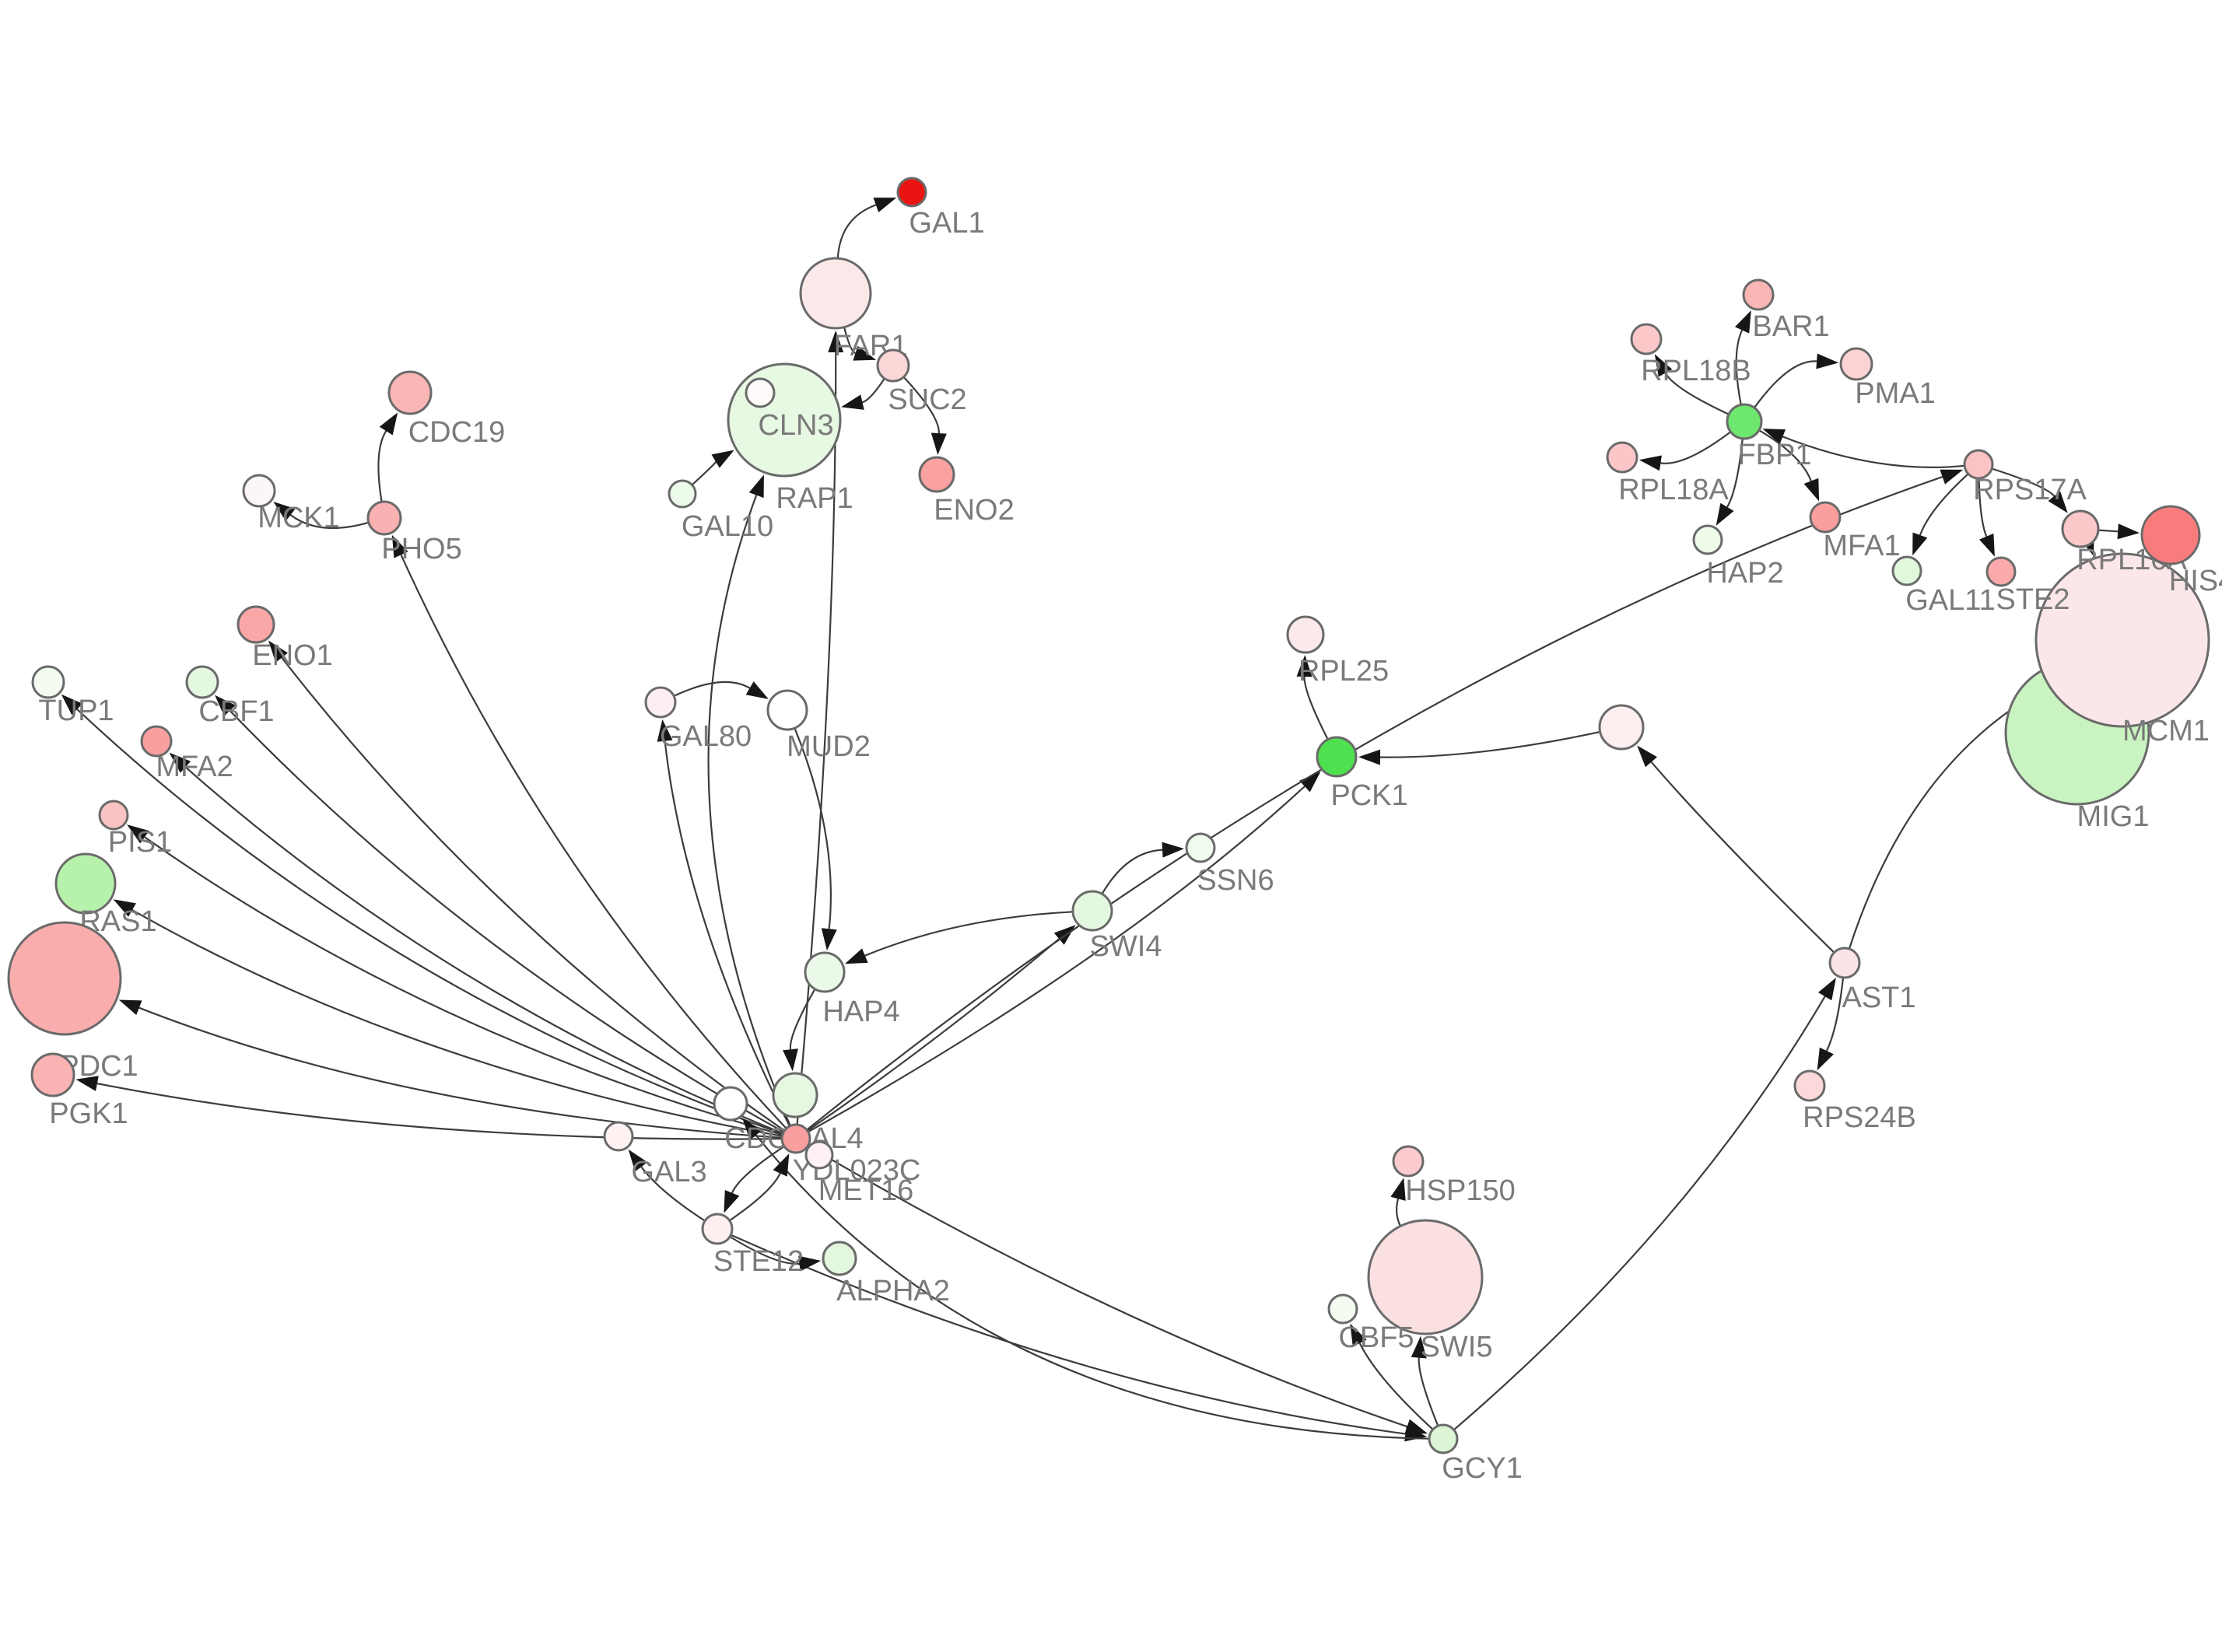 The height and width of the screenshot is (1652, 2222). What do you see at coordinates (1907, 570) in the screenshot?
I see `node-GAL11` at bounding box center [1907, 570].